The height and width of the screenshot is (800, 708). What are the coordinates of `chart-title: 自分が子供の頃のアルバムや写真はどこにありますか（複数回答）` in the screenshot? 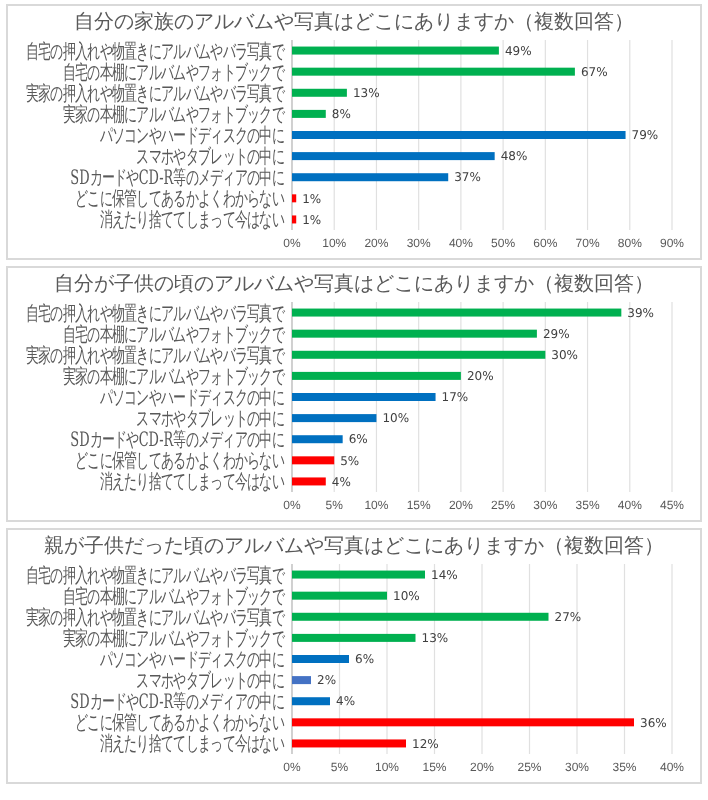 It's located at (354, 284).